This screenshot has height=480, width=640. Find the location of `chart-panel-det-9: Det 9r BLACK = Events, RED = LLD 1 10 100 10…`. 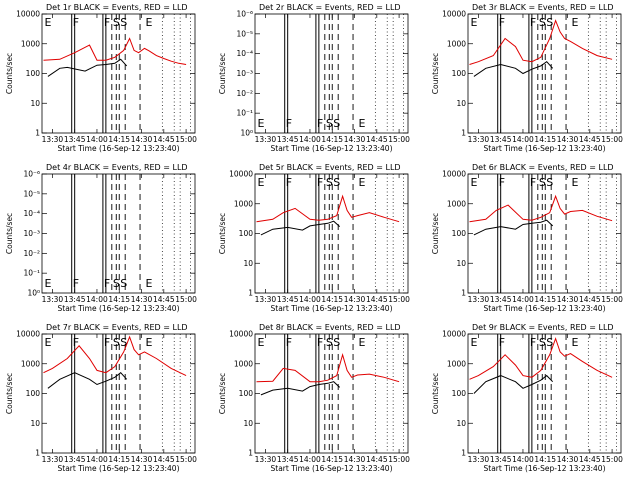

chart-panel-det-9: Det 9r BLACK = Events, RED = LLD 1 10 100 10… is located at coordinates (527, 398).